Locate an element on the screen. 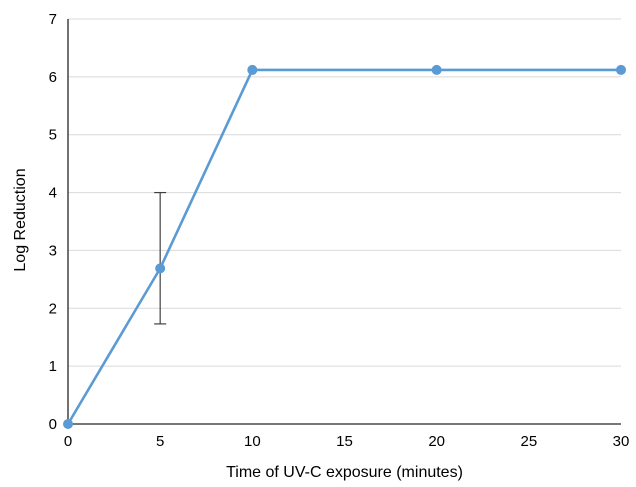  x-tick-label-0: 0 is located at coordinates (68, 441).